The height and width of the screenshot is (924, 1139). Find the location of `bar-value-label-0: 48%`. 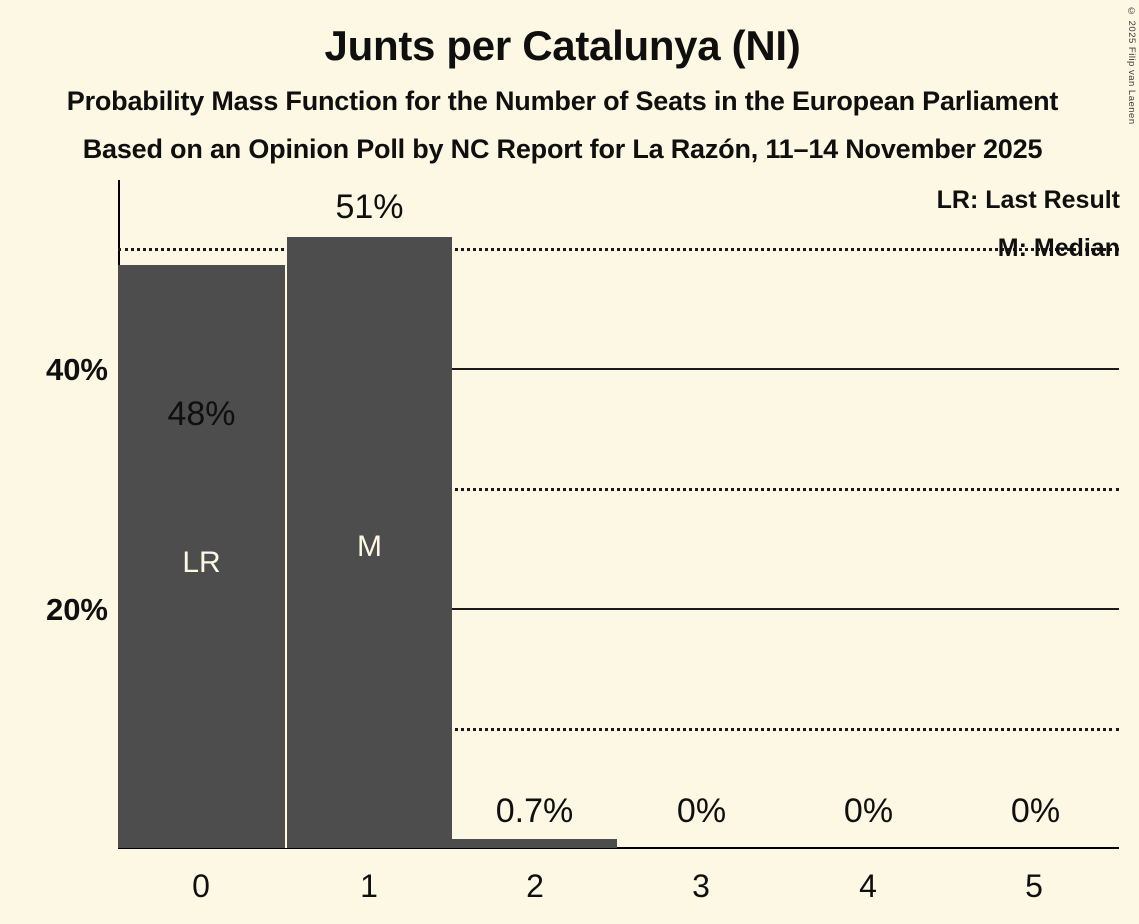

bar-value-label-0: 48% is located at coordinates (201, 414).